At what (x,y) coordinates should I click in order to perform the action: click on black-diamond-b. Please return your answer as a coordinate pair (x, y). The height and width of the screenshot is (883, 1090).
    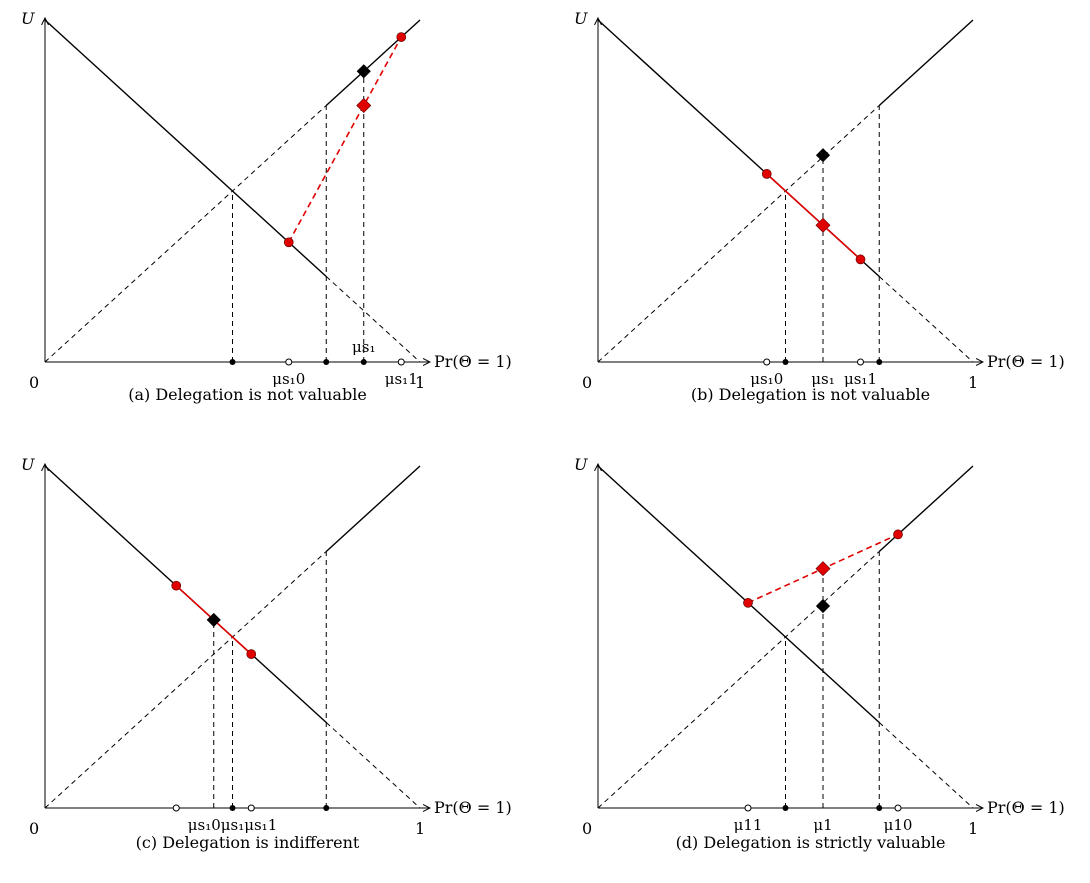
    Looking at the image, I should click on (823, 155).